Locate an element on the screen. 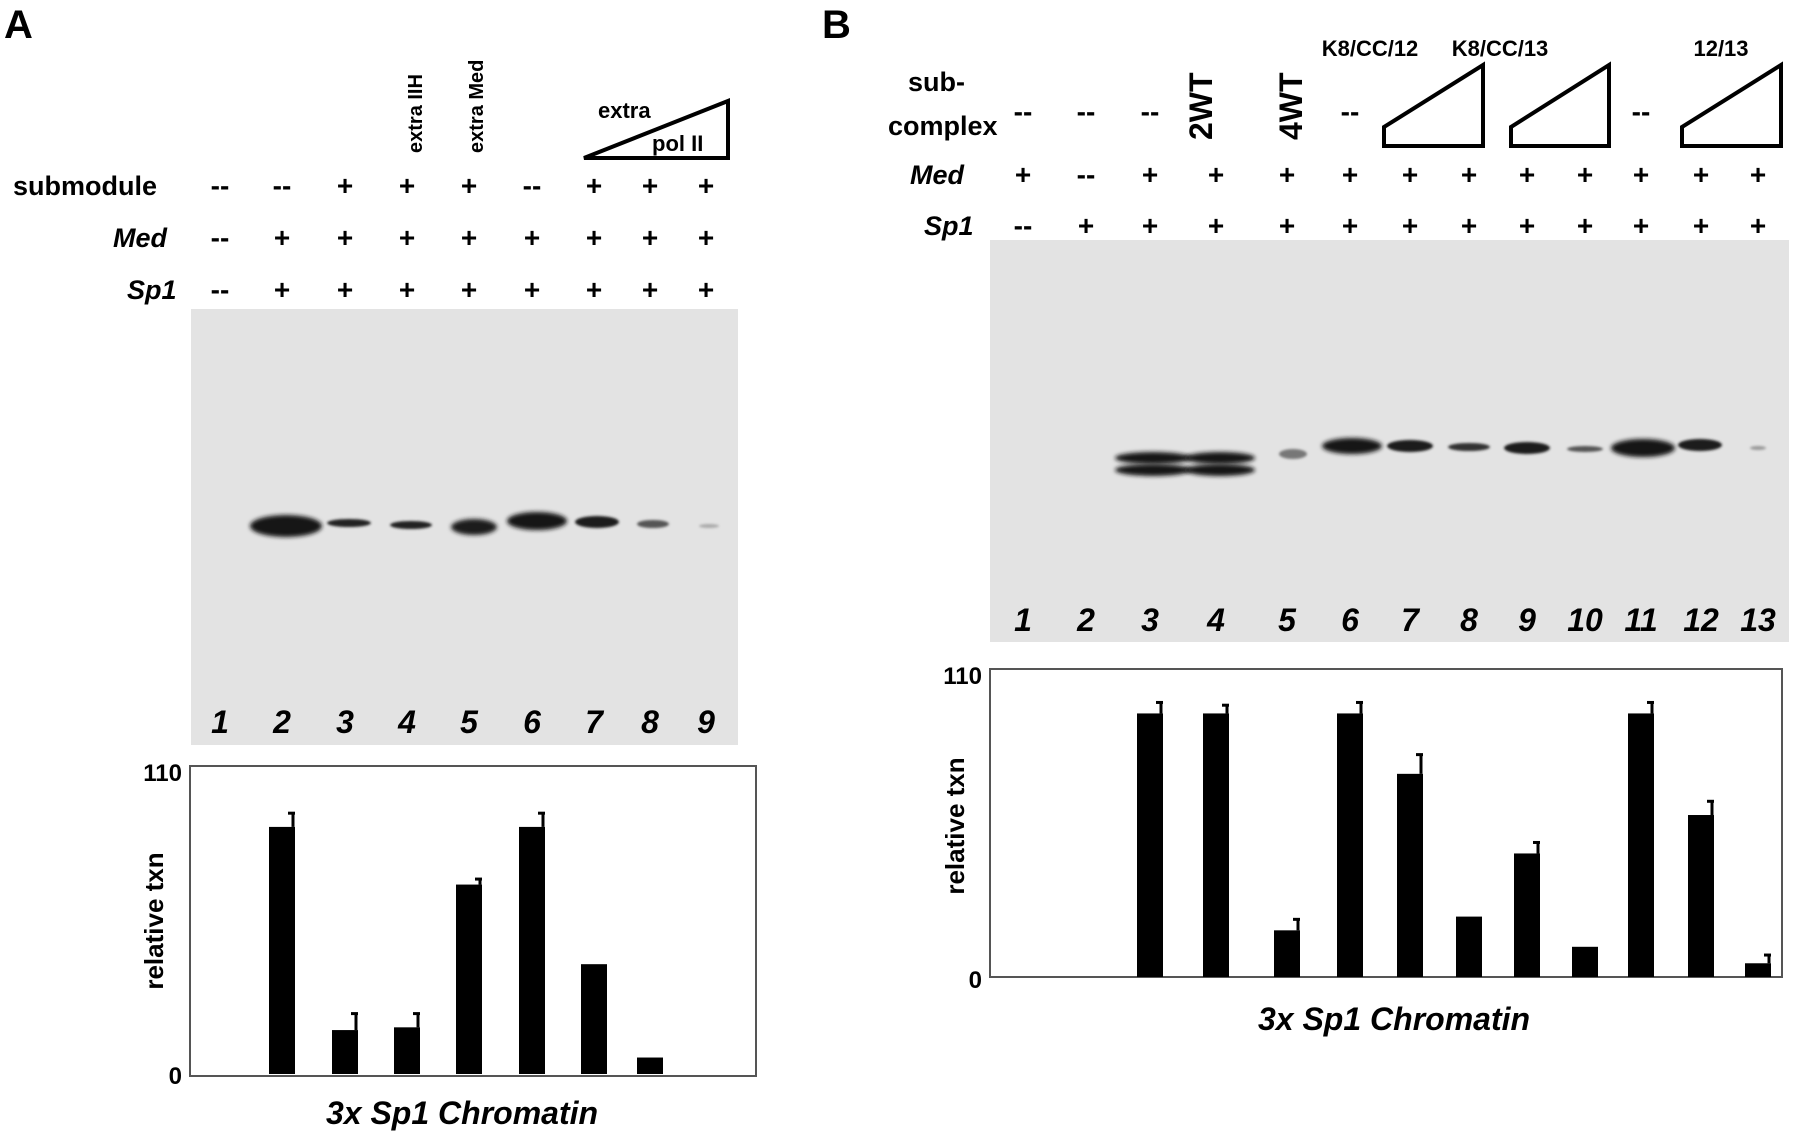 The width and height of the screenshot is (1800, 1140). label-4wt: 4WT is located at coordinates (1291, 106).